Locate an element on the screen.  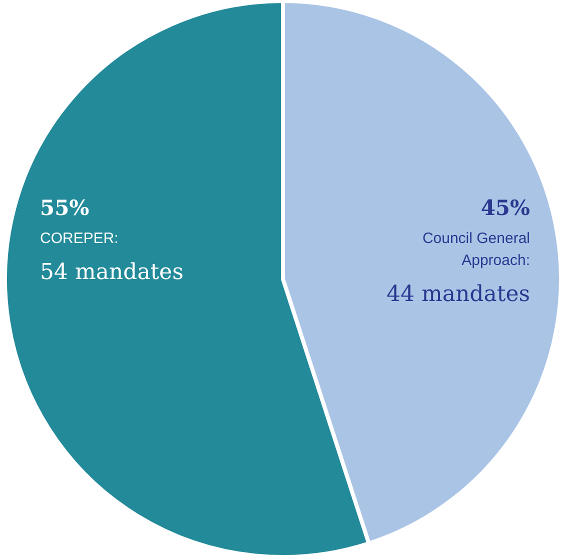
slice-label: Council General Approach: 44 mandates is located at coordinates (458, 268).